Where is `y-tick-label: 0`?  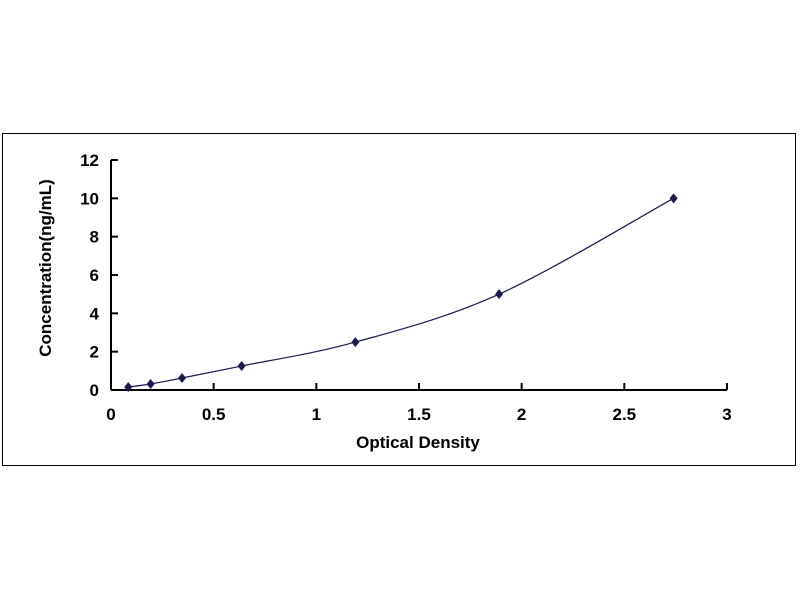
y-tick-label: 0 is located at coordinates (94, 390).